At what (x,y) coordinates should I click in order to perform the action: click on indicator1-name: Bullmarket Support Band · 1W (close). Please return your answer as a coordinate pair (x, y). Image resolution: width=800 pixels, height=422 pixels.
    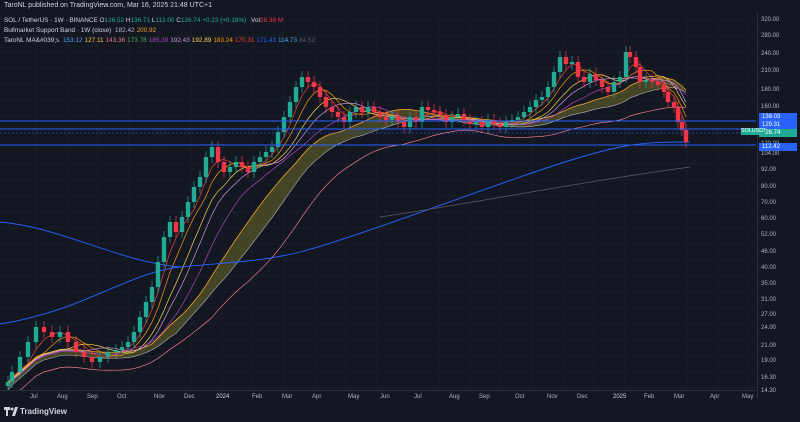
    Looking at the image, I should click on (58, 30).